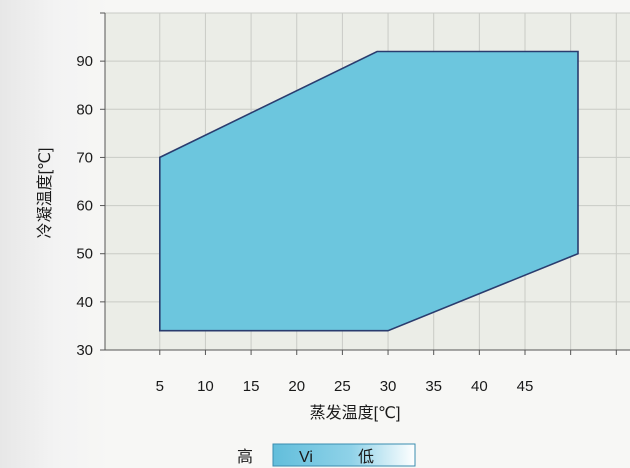 This screenshot has width=630, height=468. I want to click on y-tick-label-30: 30, so click(84, 350).